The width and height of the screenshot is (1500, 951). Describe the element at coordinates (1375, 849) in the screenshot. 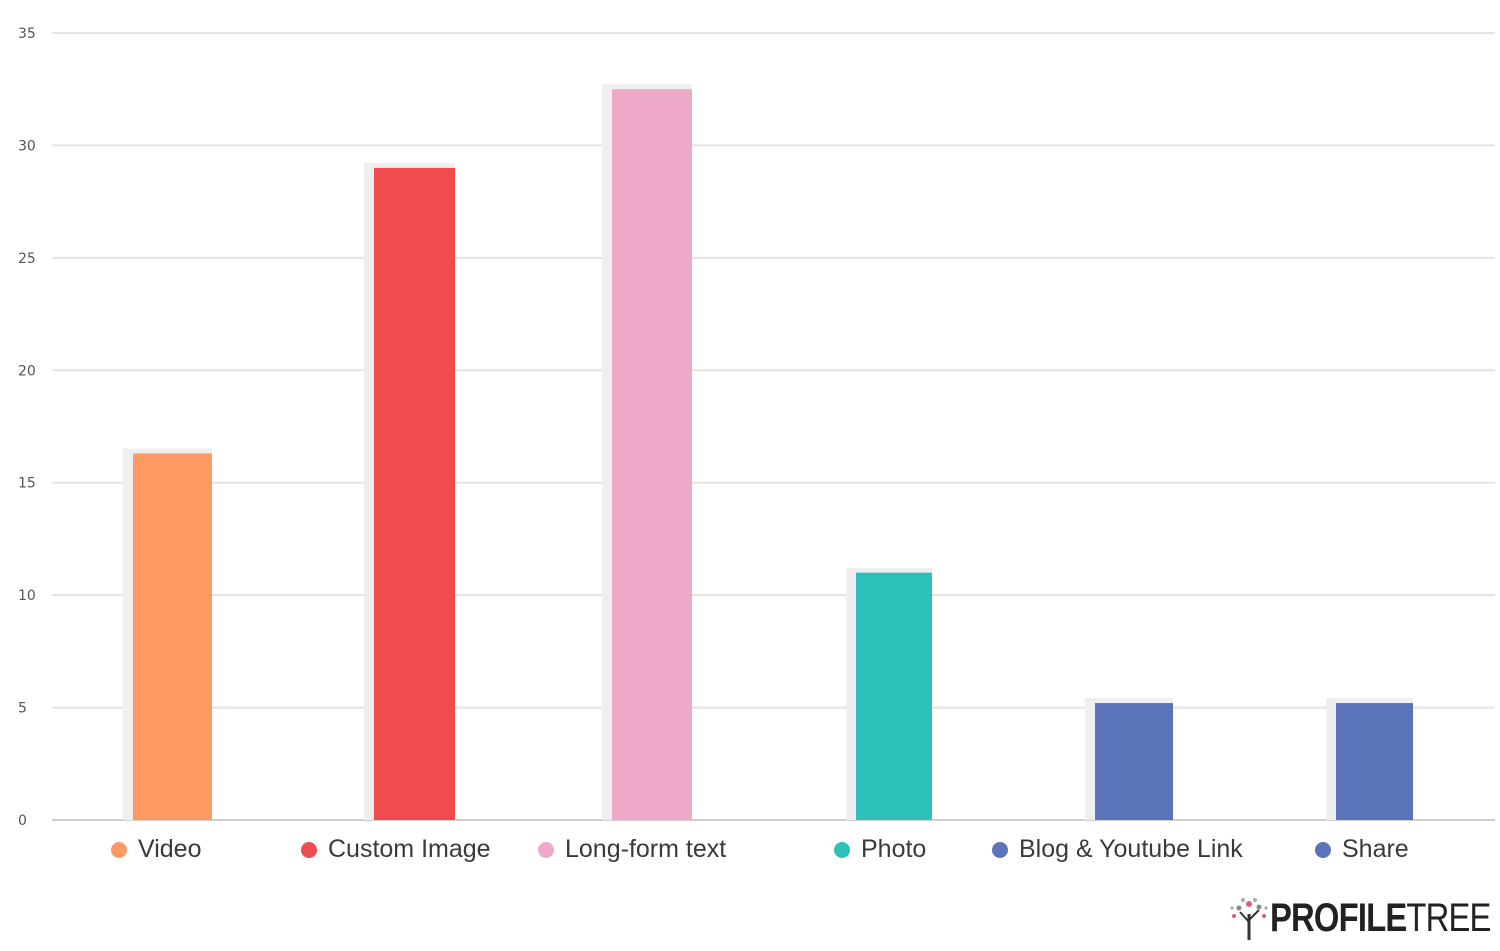

I see `category-label: Share` at that location.